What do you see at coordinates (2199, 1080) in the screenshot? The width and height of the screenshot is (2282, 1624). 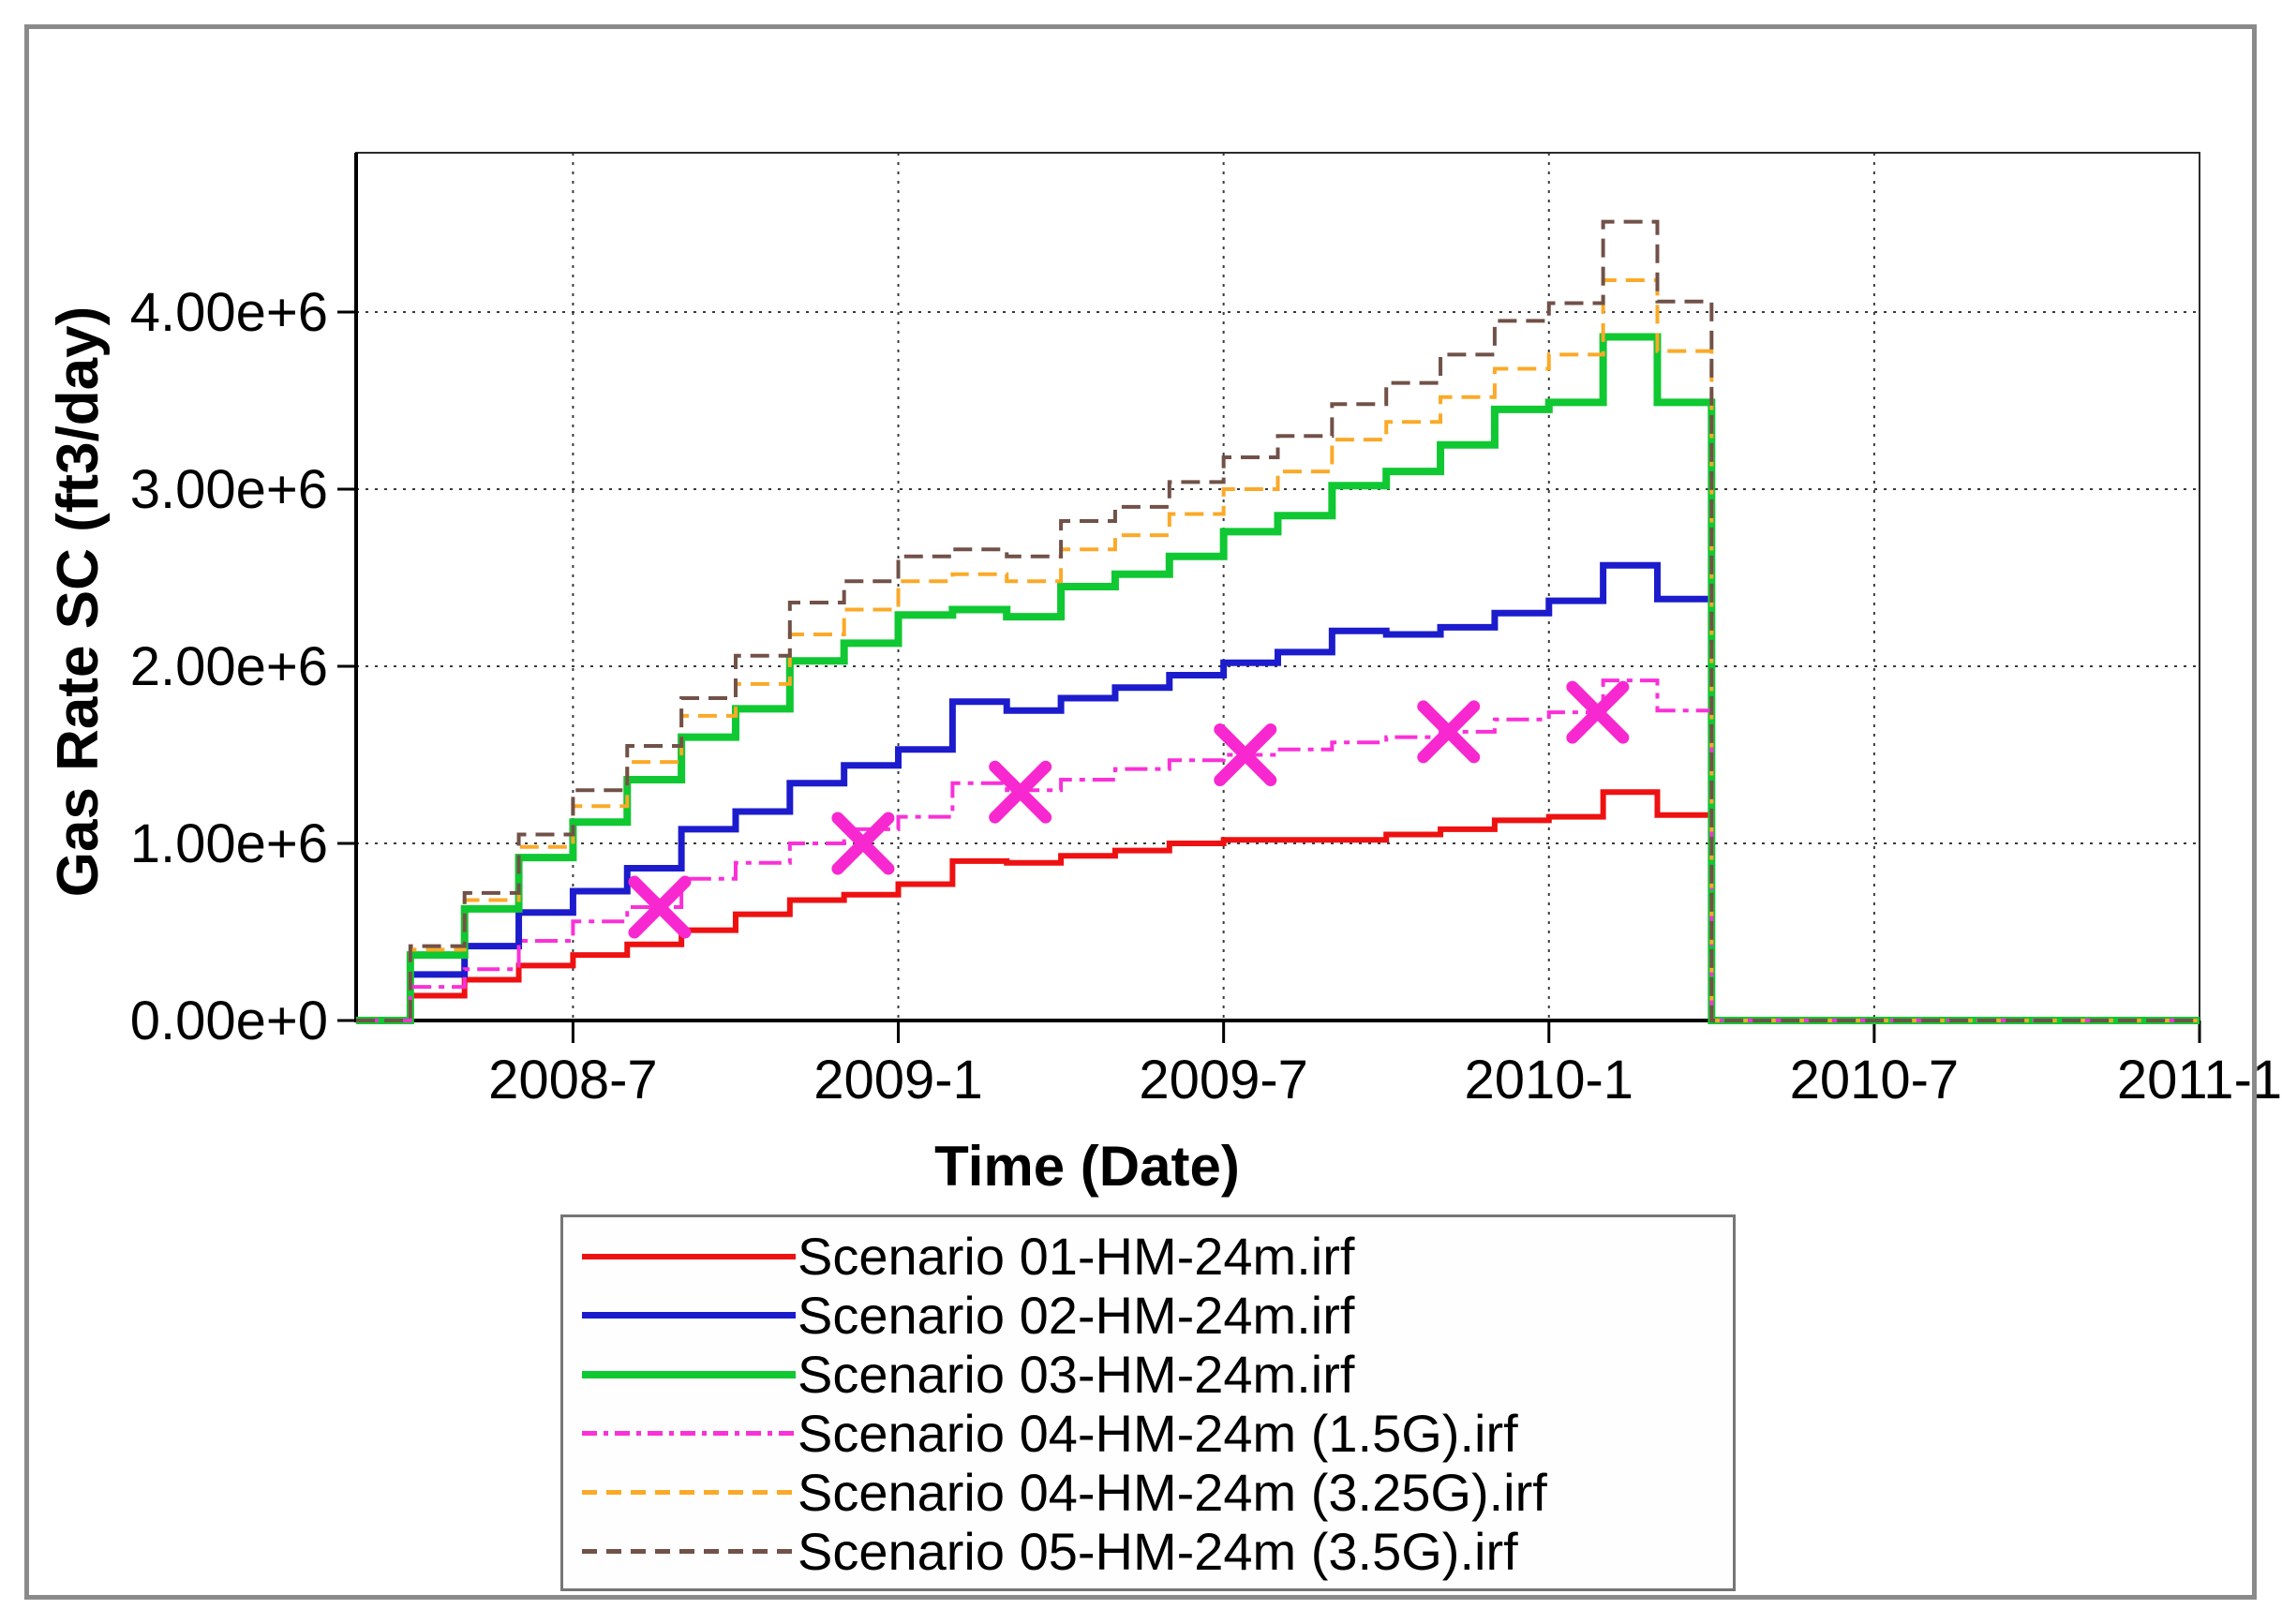 I see `x-tick-label: 2011-1` at bounding box center [2199, 1080].